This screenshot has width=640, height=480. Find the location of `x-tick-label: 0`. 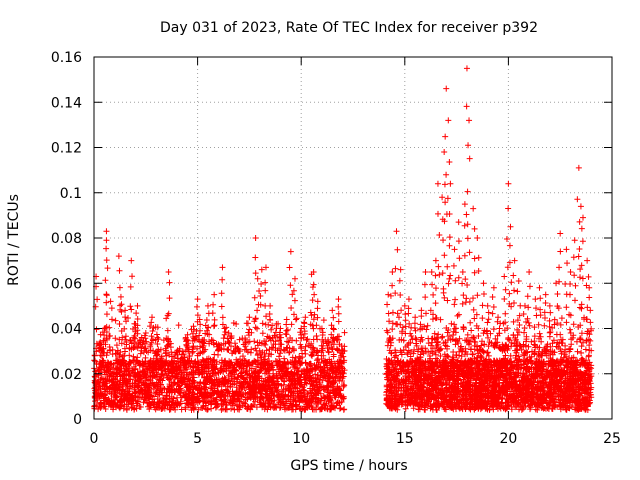

x-tick-label: 0 is located at coordinates (94, 439).